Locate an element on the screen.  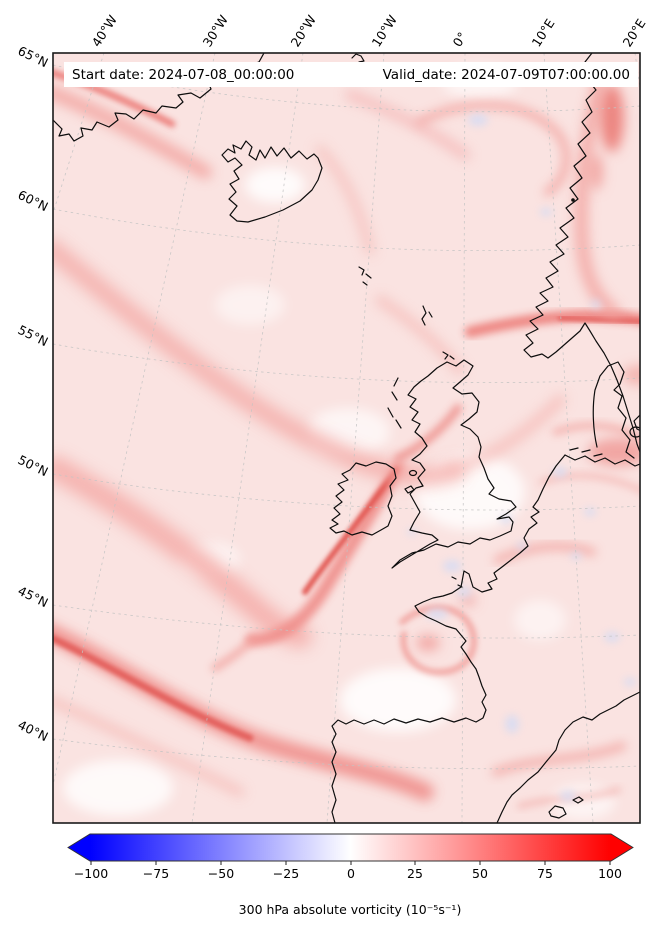
coast-danish-isles is located at coordinates (634, 426).